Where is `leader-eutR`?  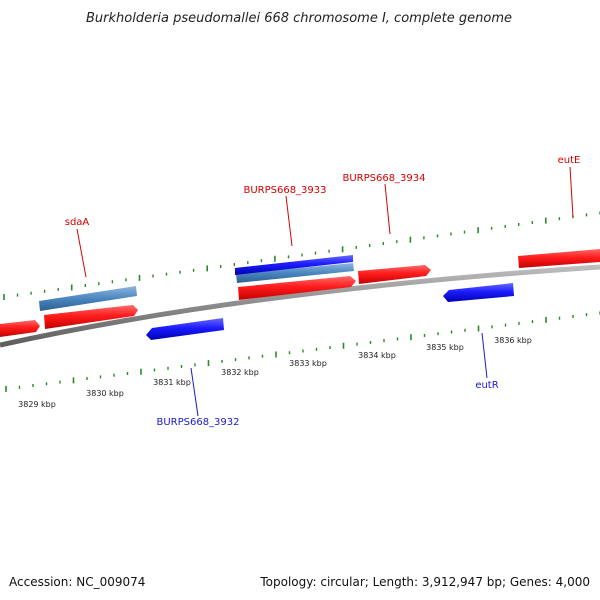
leader-eutR is located at coordinates (484, 355).